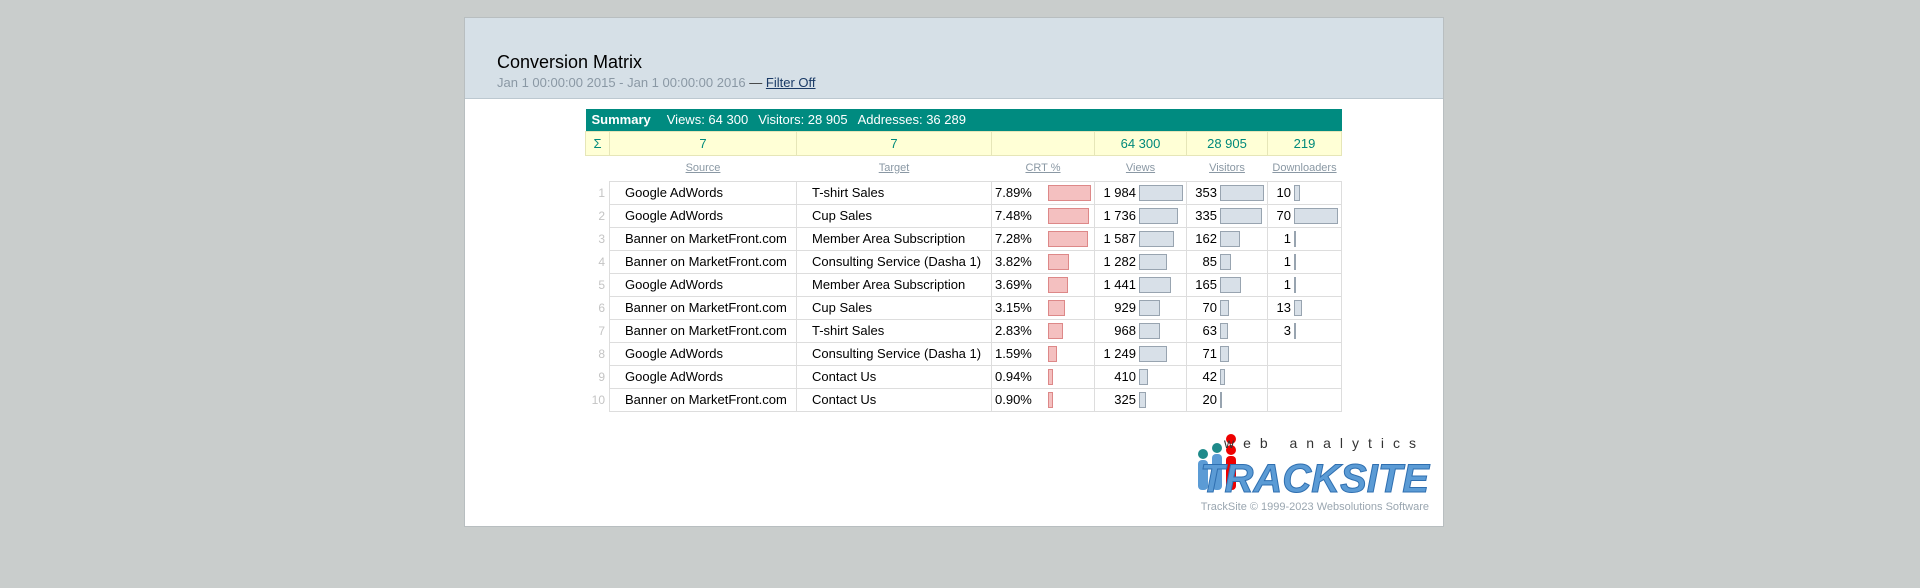 This screenshot has height=588, width=1920. I want to click on metric-value: 7.89%, so click(1020, 192).